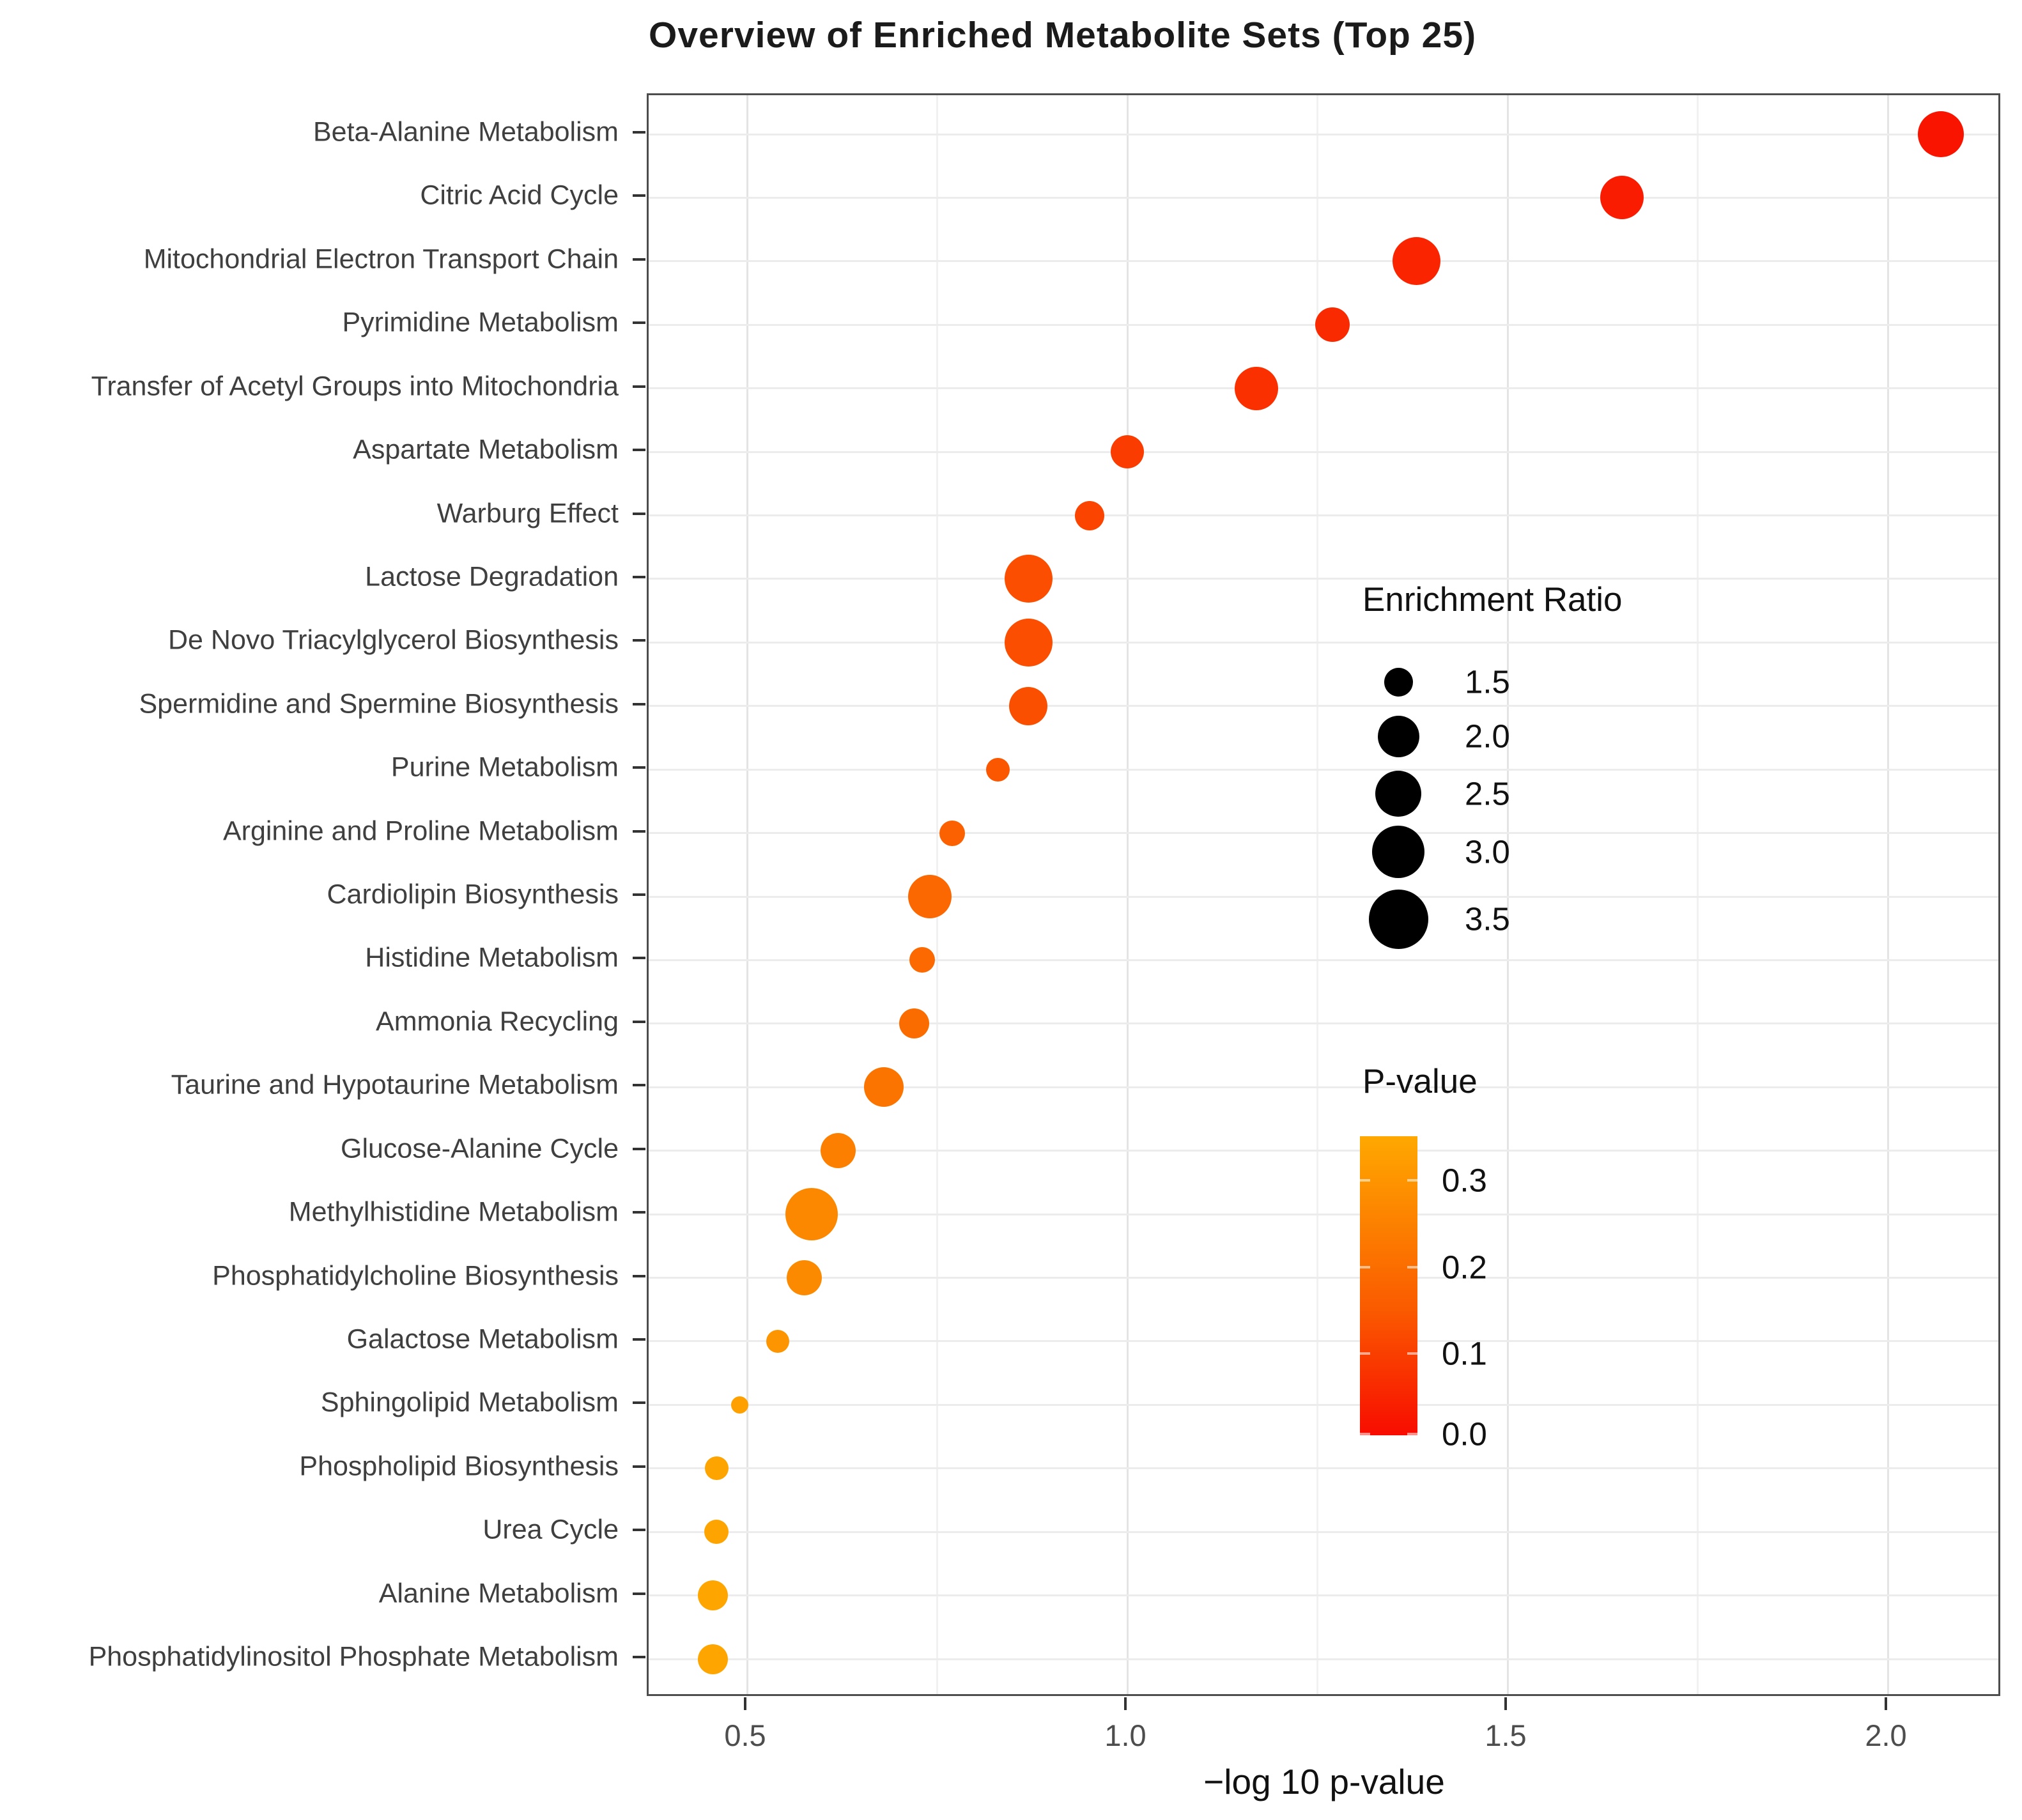 The width and height of the screenshot is (2022, 1820). Describe the element at coordinates (486, 449) in the screenshot. I see `y-axis-category-label: Aspartate Metabolism` at that location.